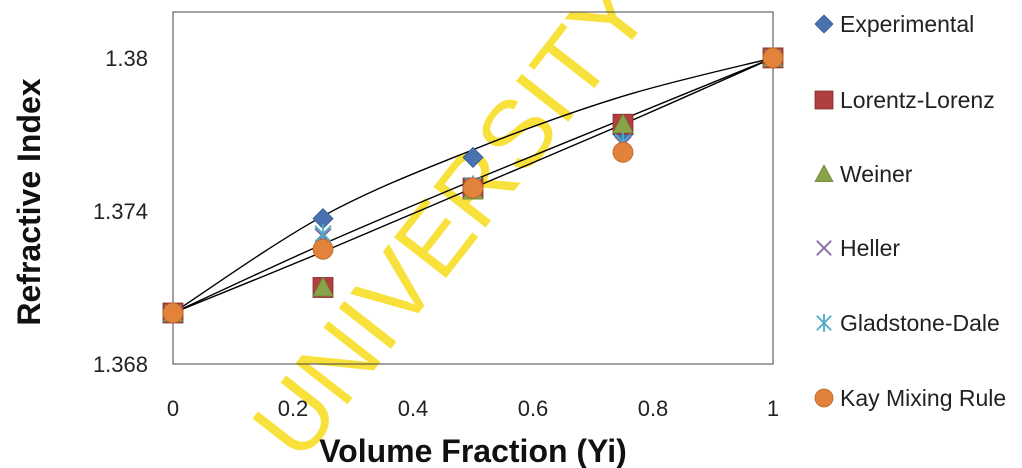  I want to click on y-tick-label: 1.374, so click(120, 211).